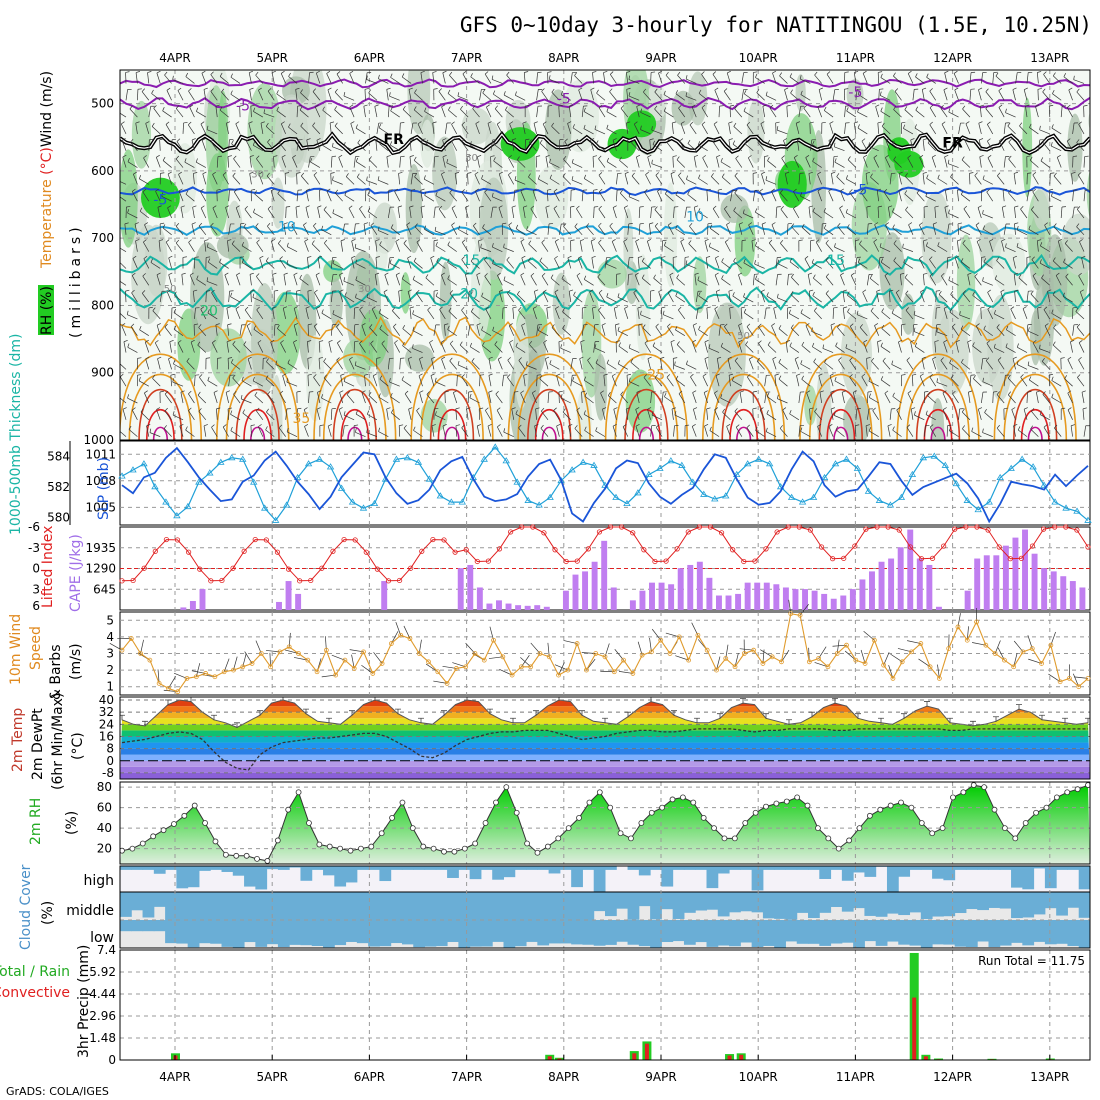 This screenshot has height=1100, width=1100. I want to click on rh-point, so click(205, 823).